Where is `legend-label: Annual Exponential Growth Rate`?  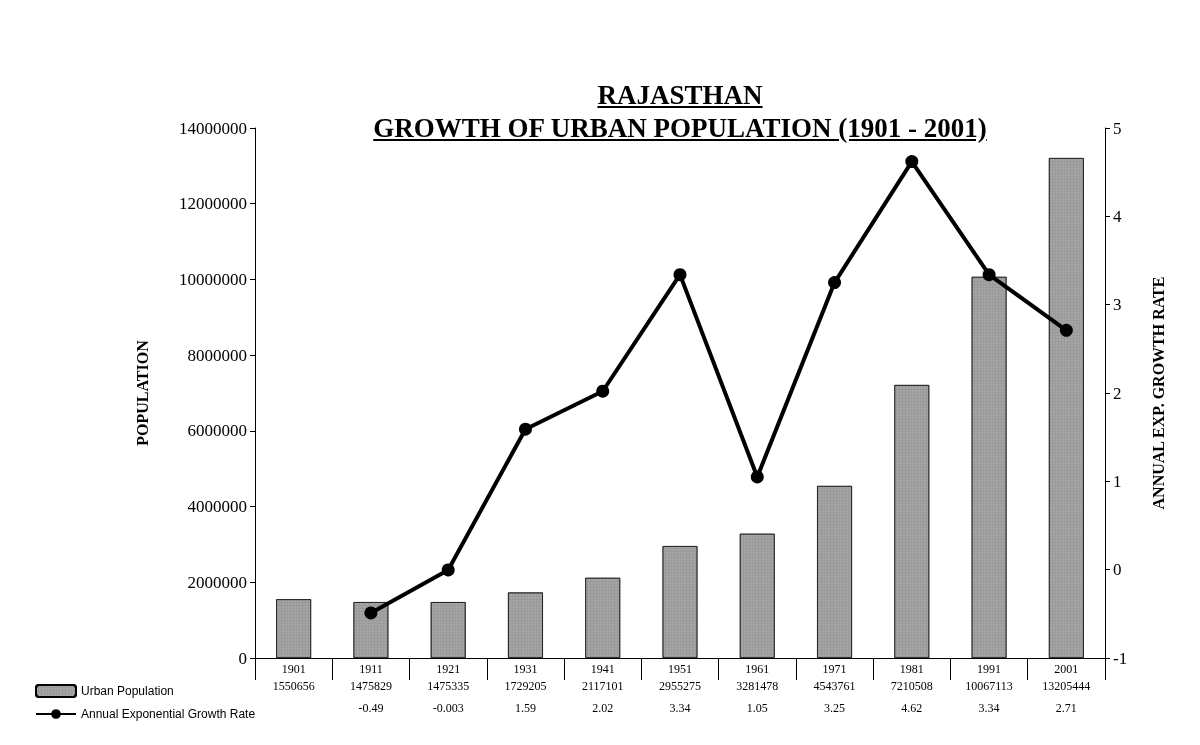 legend-label: Annual Exponential Growth Rate is located at coordinates (168, 714).